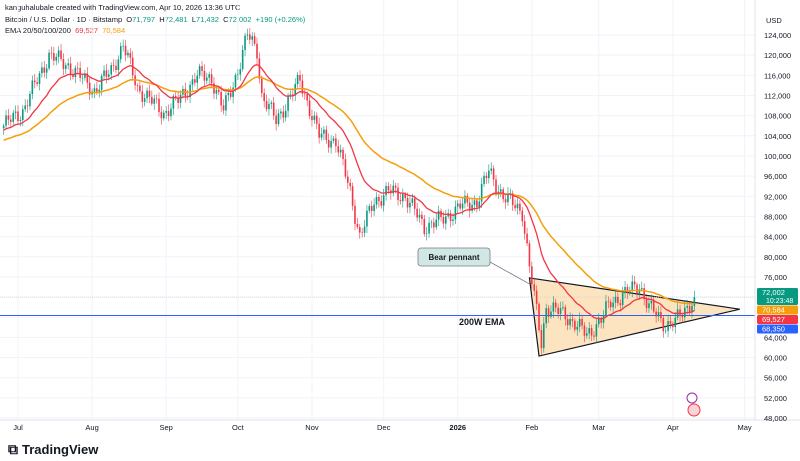 The image size is (800, 461). Describe the element at coordinates (312, 427) in the screenshot. I see `time-tick-label: Nov` at that location.